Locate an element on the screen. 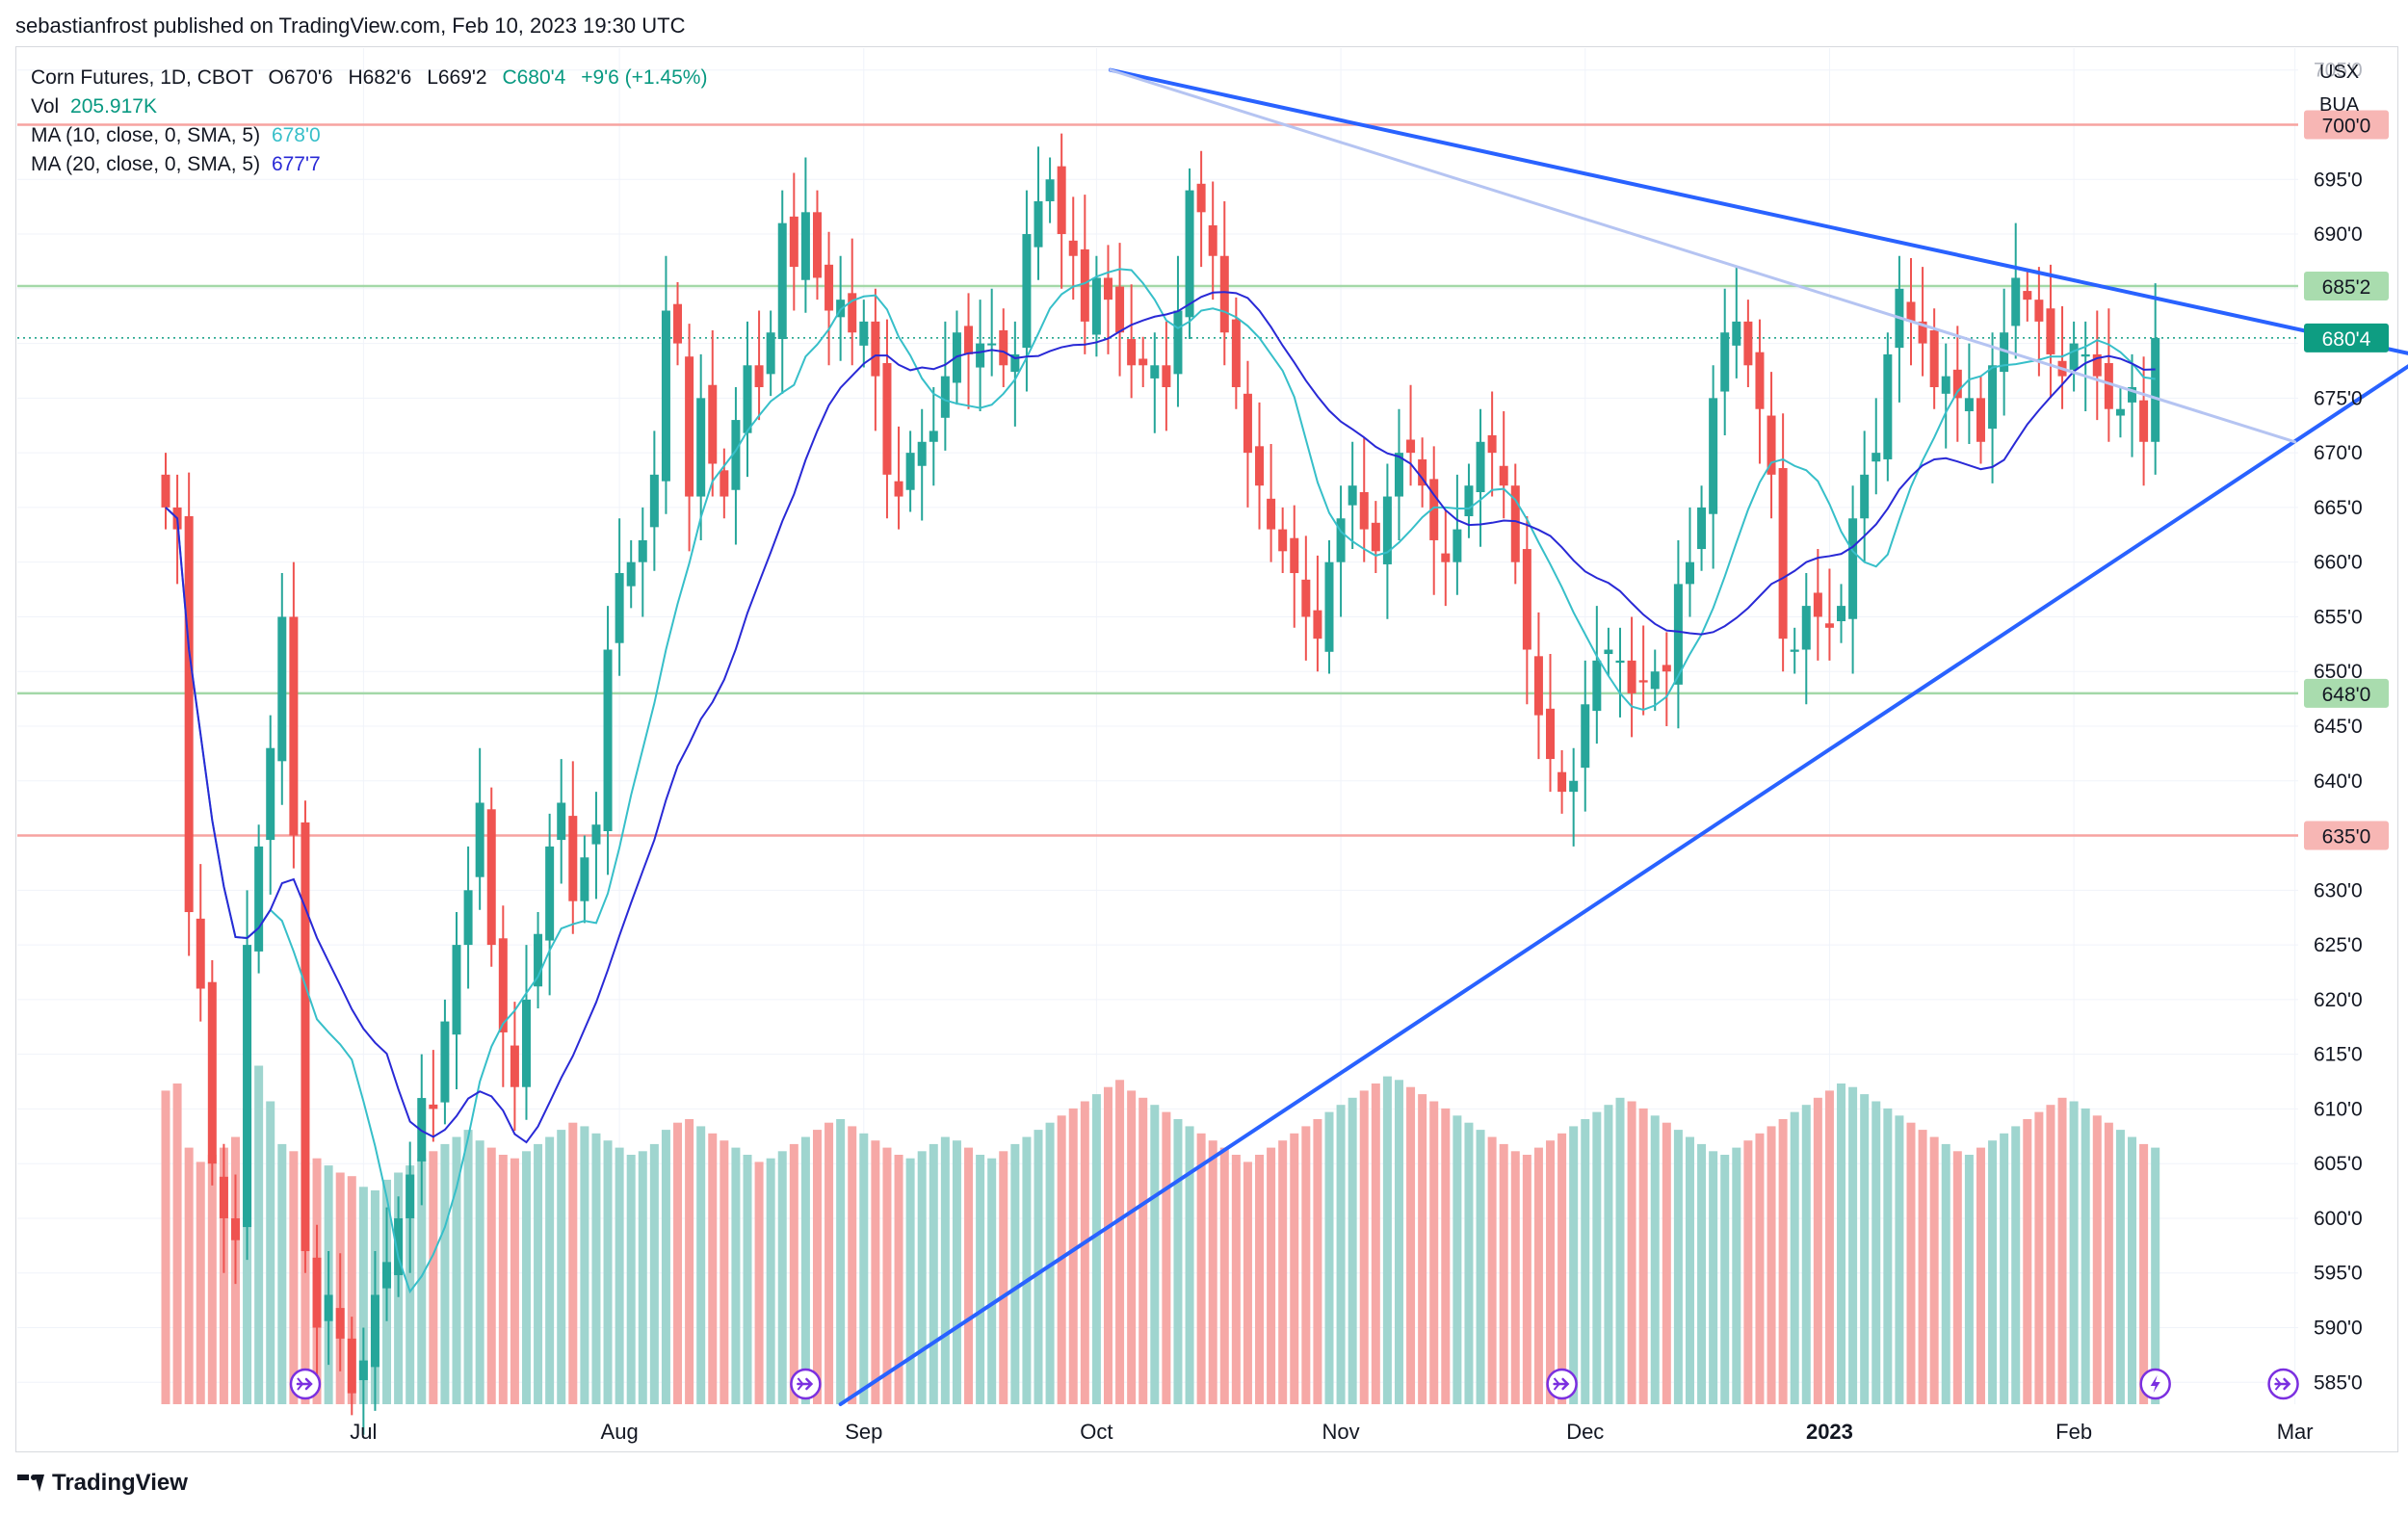 Image resolution: width=2408 pixels, height=1514 pixels. ma10-label: MA (10, close, 0, SMA, 5) is located at coordinates (146, 135).